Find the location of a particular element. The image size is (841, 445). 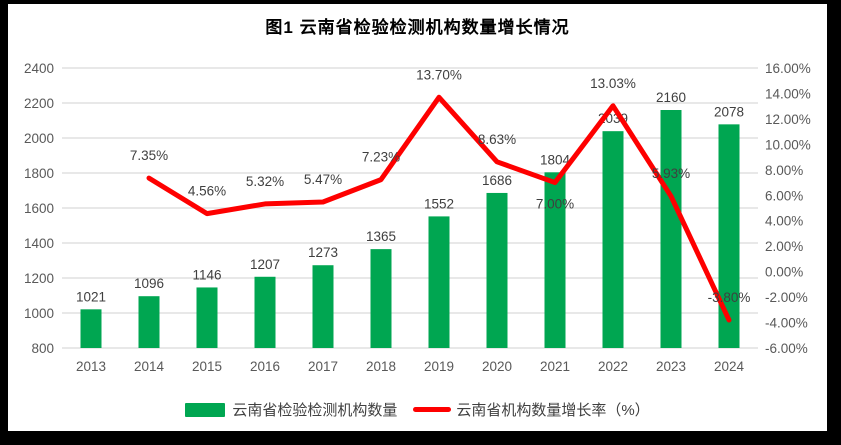

bar-value-label: 1273 is located at coordinates (323, 252).